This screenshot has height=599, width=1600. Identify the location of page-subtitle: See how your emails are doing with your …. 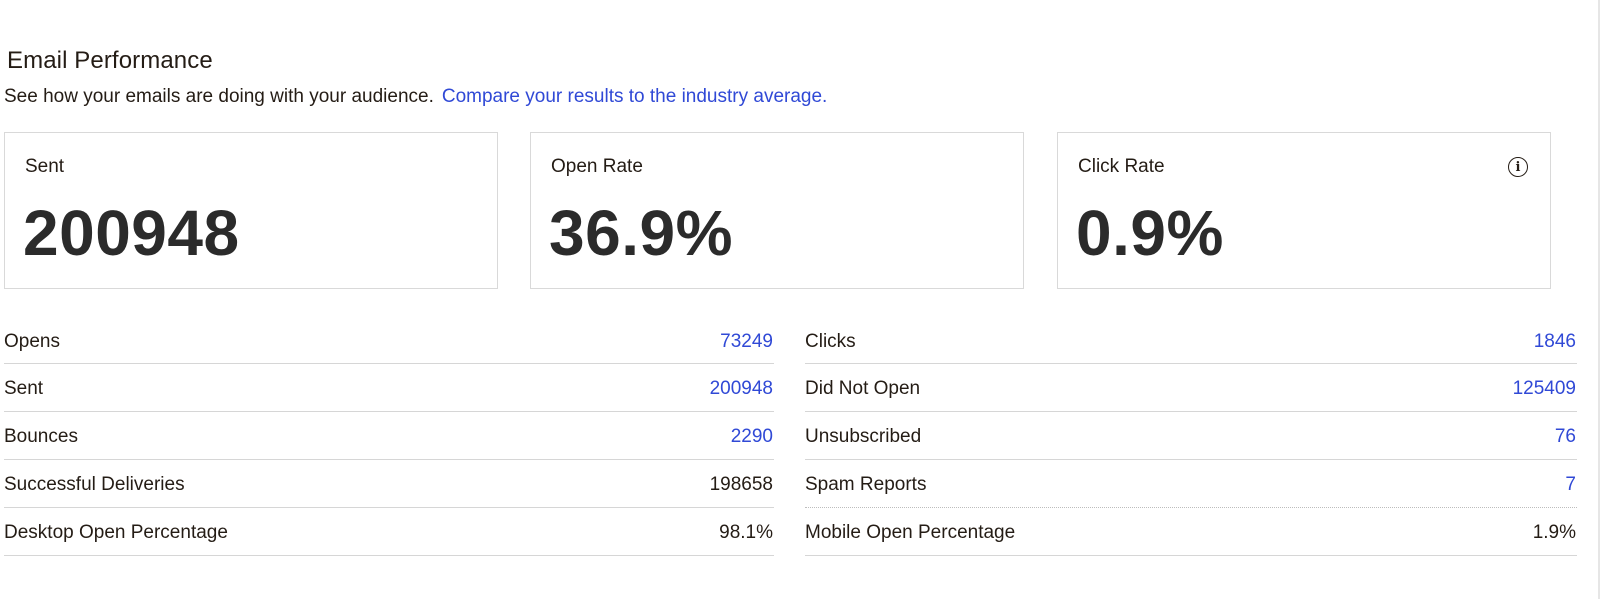
(415, 97).